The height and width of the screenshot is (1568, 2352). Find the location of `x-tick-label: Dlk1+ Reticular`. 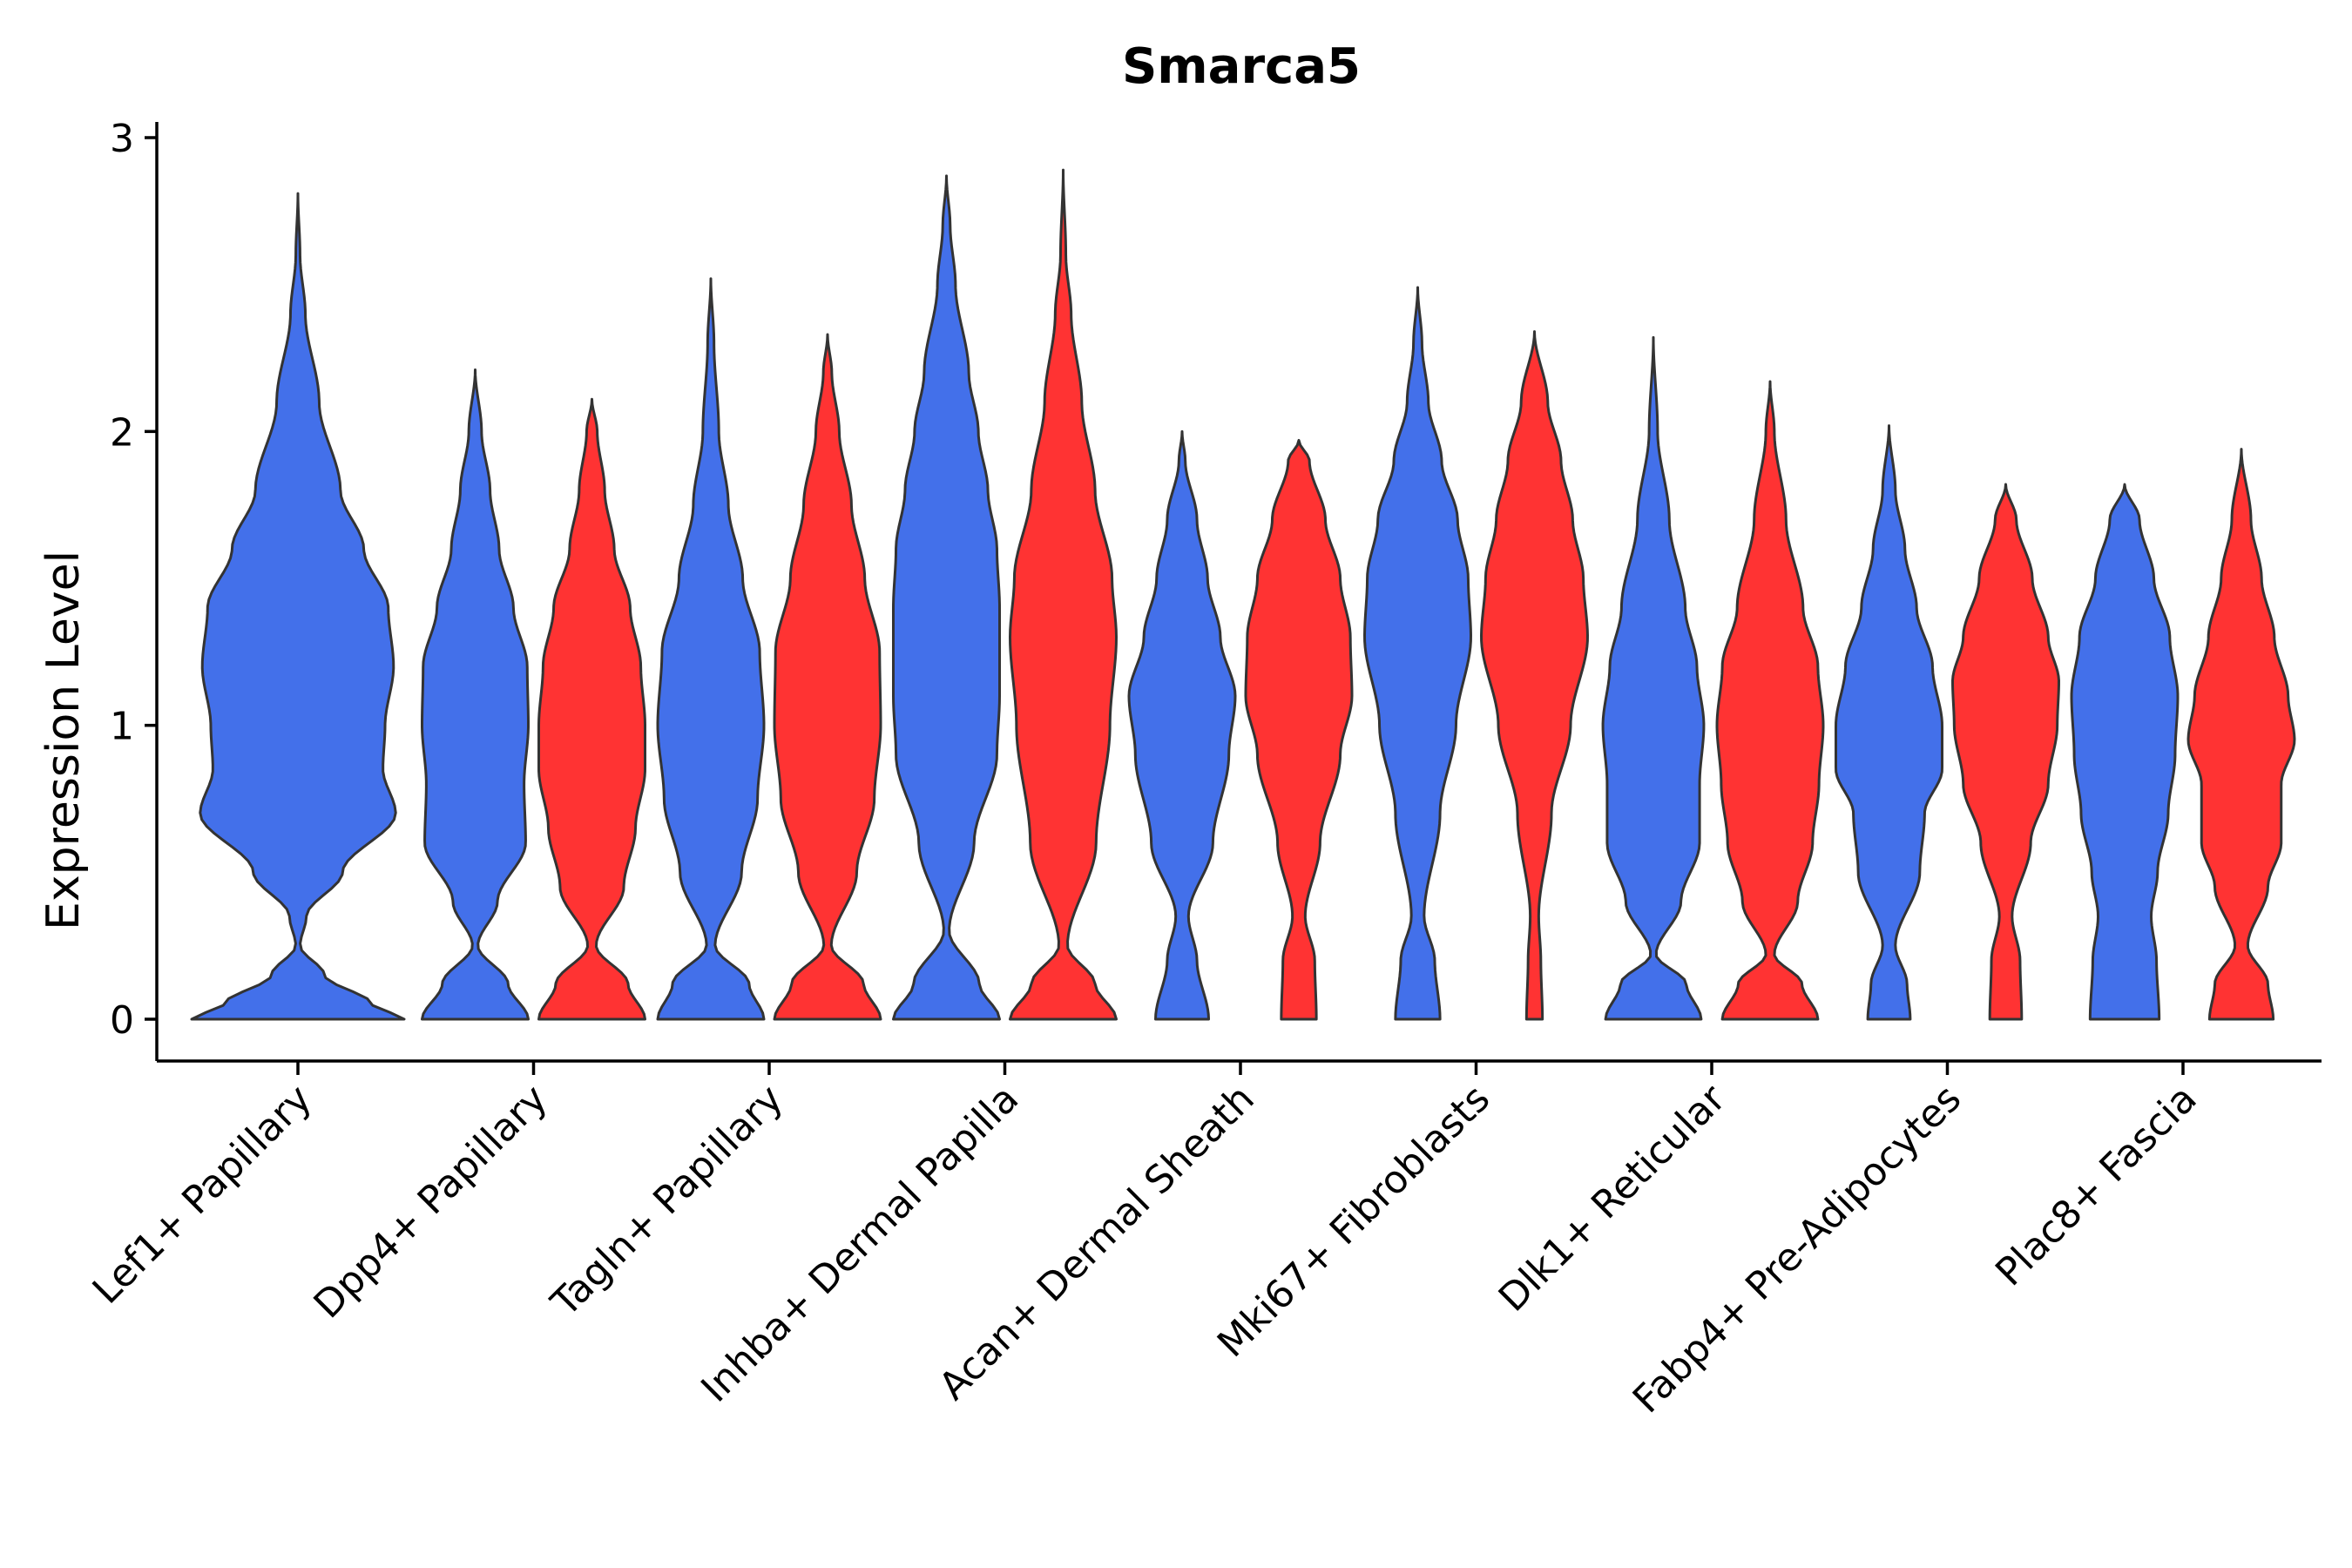

x-tick-label: Dlk1+ Reticular is located at coordinates (1612, 1198).